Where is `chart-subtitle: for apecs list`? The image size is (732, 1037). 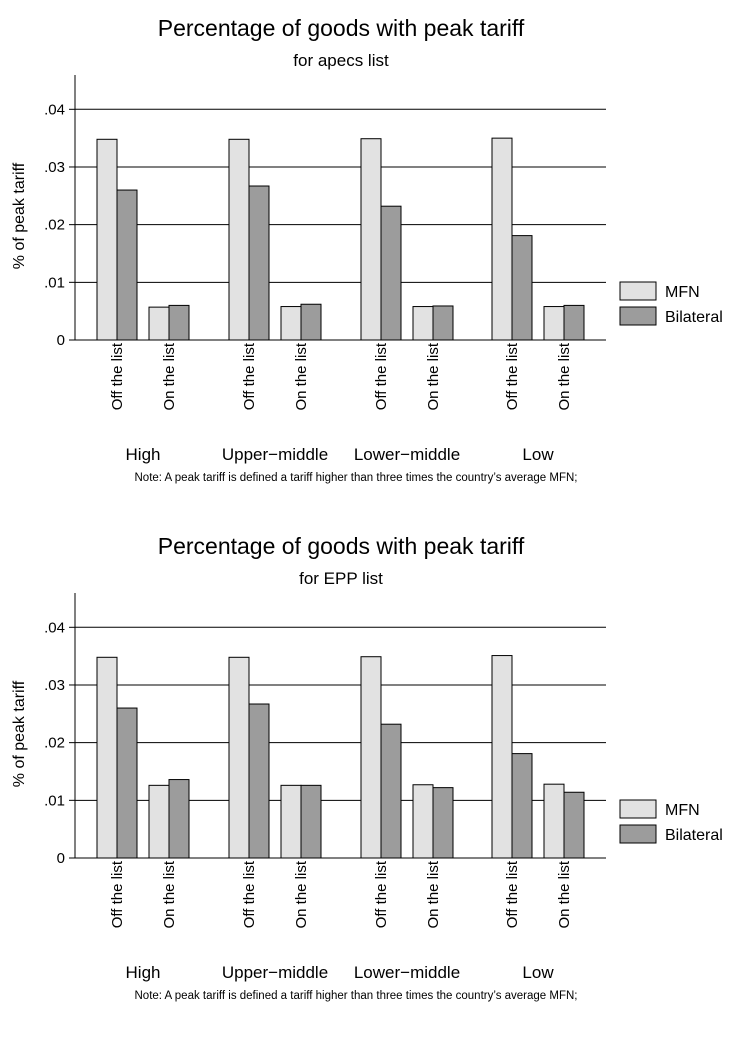 chart-subtitle: for apecs list is located at coordinates (341, 60).